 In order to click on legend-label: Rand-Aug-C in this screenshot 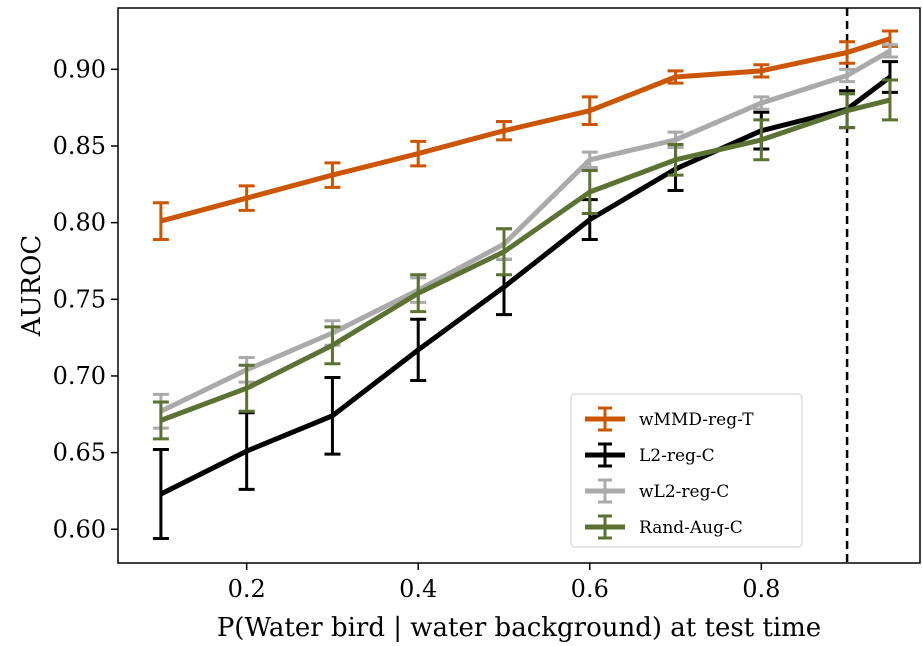, I will do `click(691, 528)`.